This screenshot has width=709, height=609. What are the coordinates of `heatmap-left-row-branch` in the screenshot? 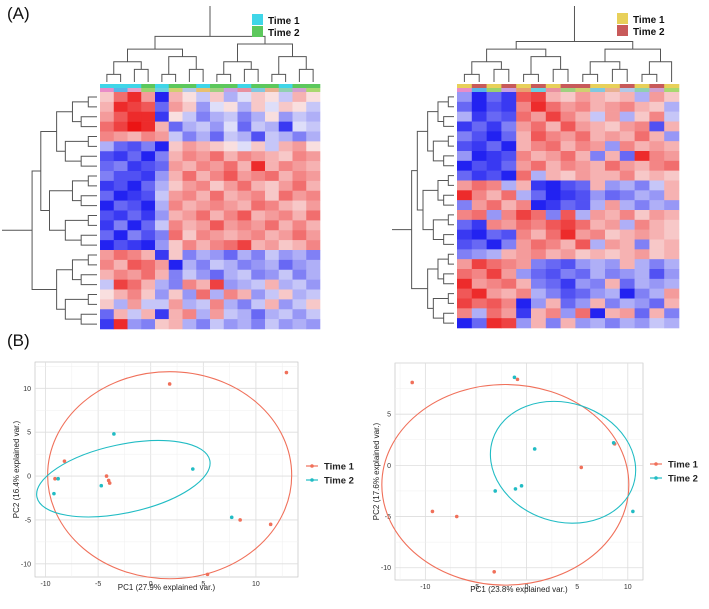 It's located at (88, 161).